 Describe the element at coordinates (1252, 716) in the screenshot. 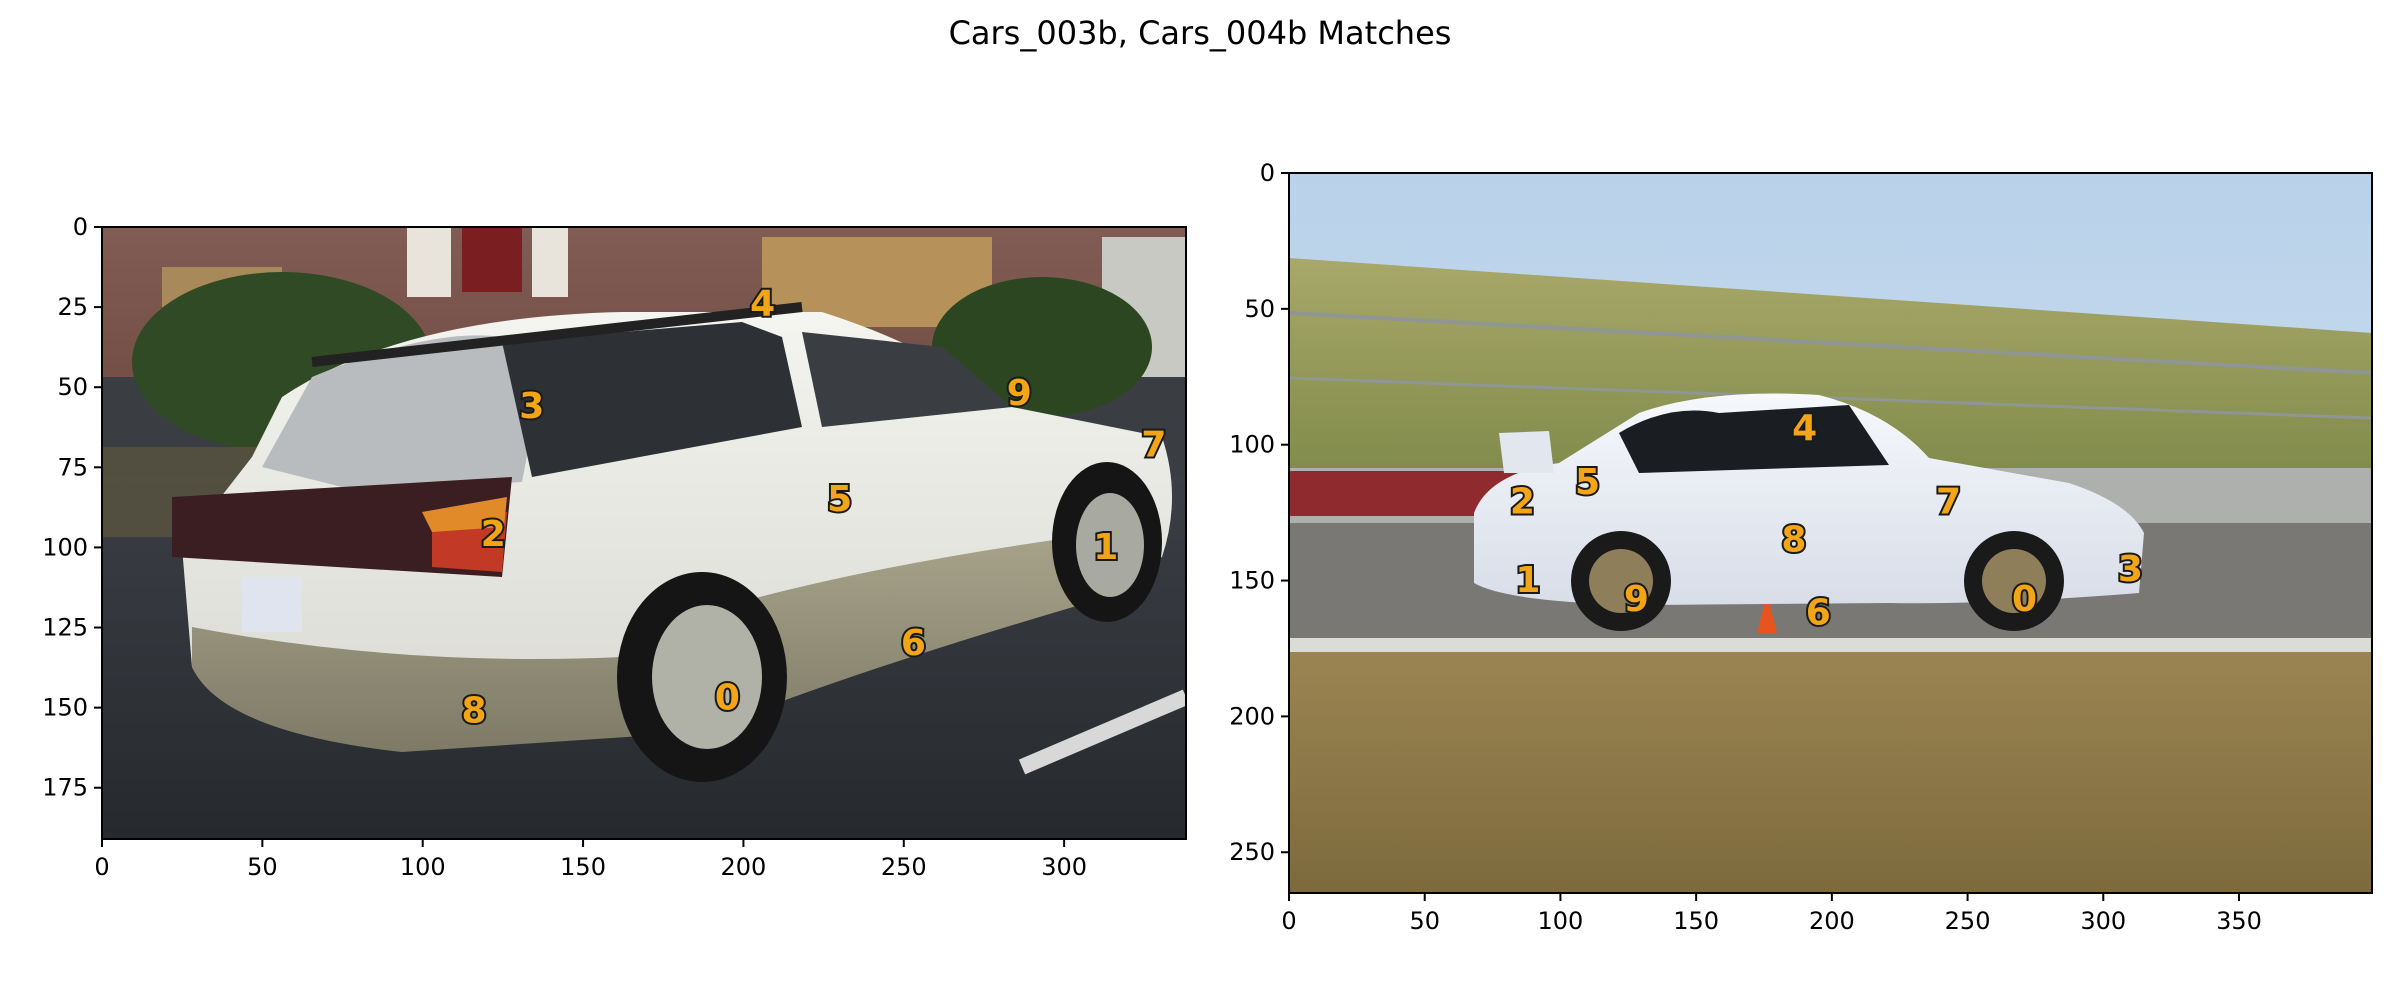

I see `y-tick-label: 200` at that location.